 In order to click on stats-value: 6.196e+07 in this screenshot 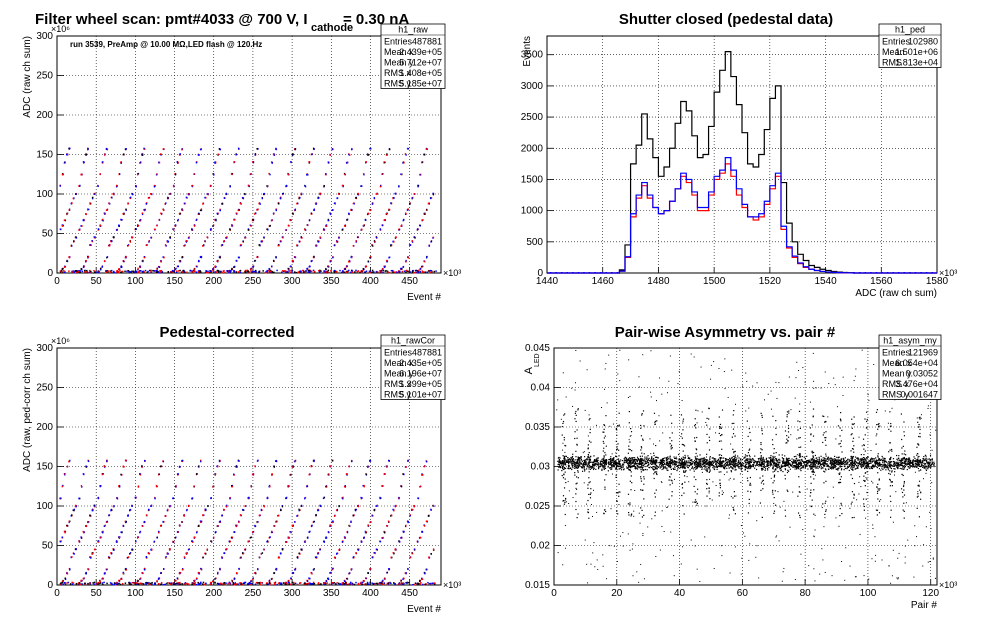, I will do `click(420, 374)`.